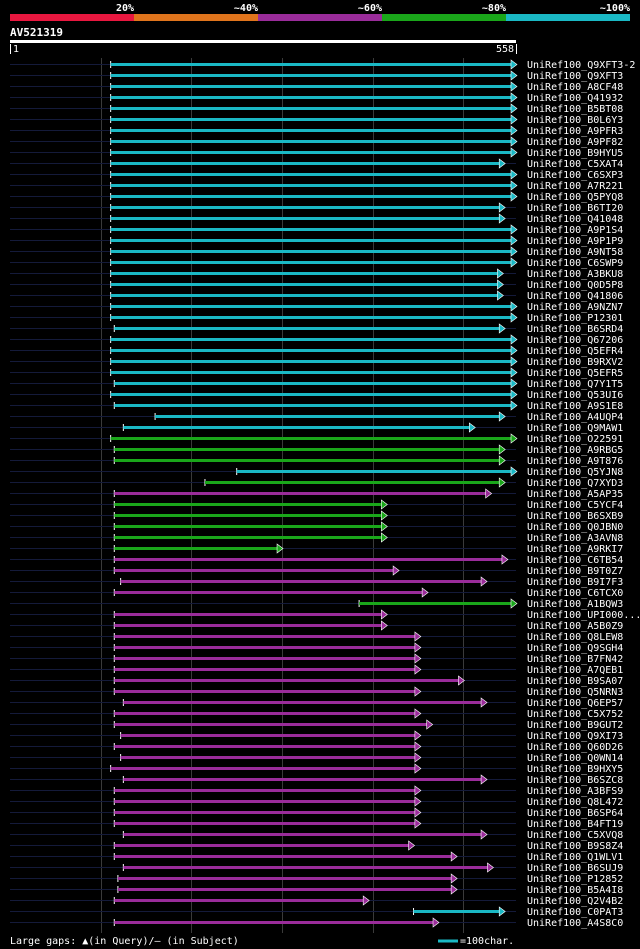 Image resolution: width=640 pixels, height=949 pixels. I want to click on hit-label-61: UniRef100_Q9XI73, so click(575, 736).